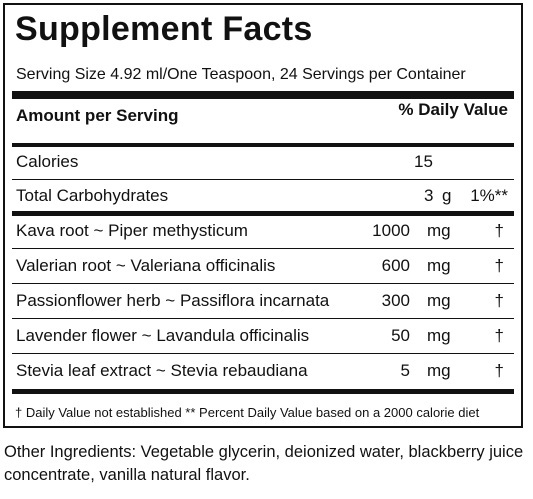  Describe the element at coordinates (263, 391) in the screenshot. I see `bottom-divider` at that location.